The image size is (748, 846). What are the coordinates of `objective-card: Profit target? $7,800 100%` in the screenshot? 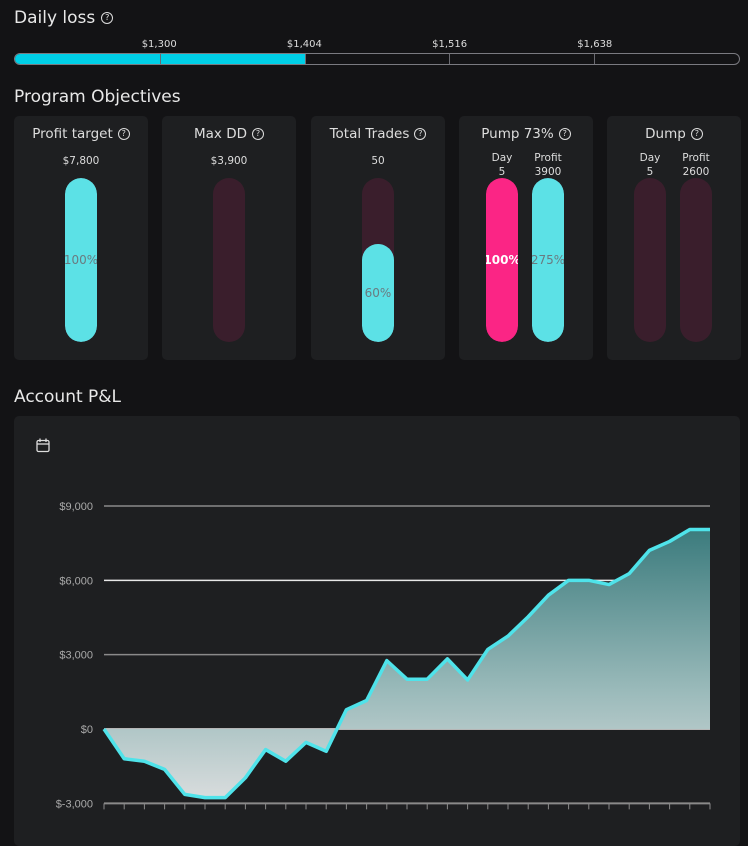 It's located at (81, 238).